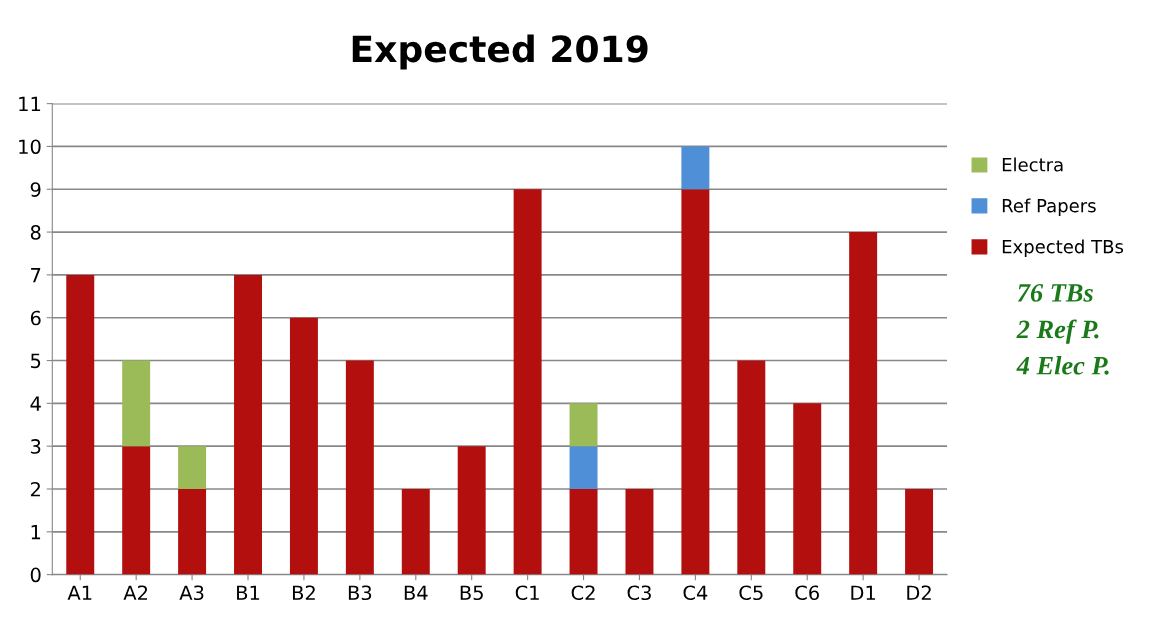 This screenshot has height=628, width=1162. What do you see at coordinates (303, 592) in the screenshot?
I see `x-tick-label: B2` at bounding box center [303, 592].